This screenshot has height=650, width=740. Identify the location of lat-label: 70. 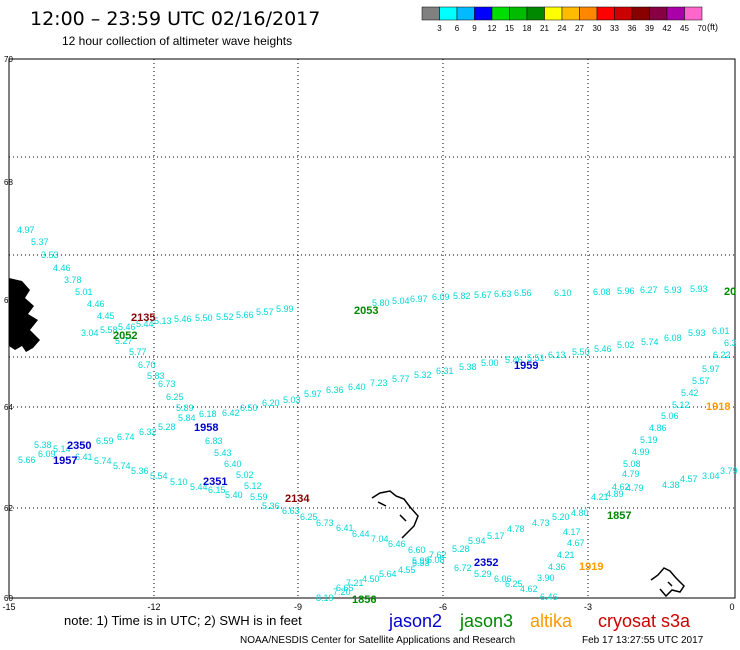
(8, 59).